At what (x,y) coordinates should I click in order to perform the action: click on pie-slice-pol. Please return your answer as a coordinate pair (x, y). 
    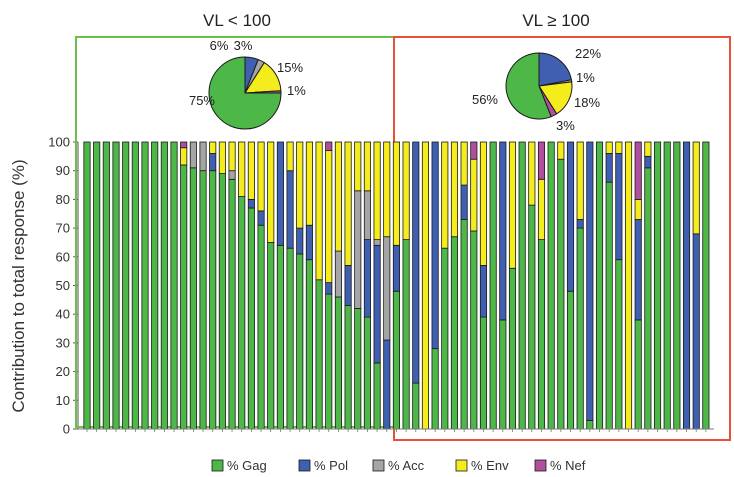
    Looking at the image, I should click on (555, 69).